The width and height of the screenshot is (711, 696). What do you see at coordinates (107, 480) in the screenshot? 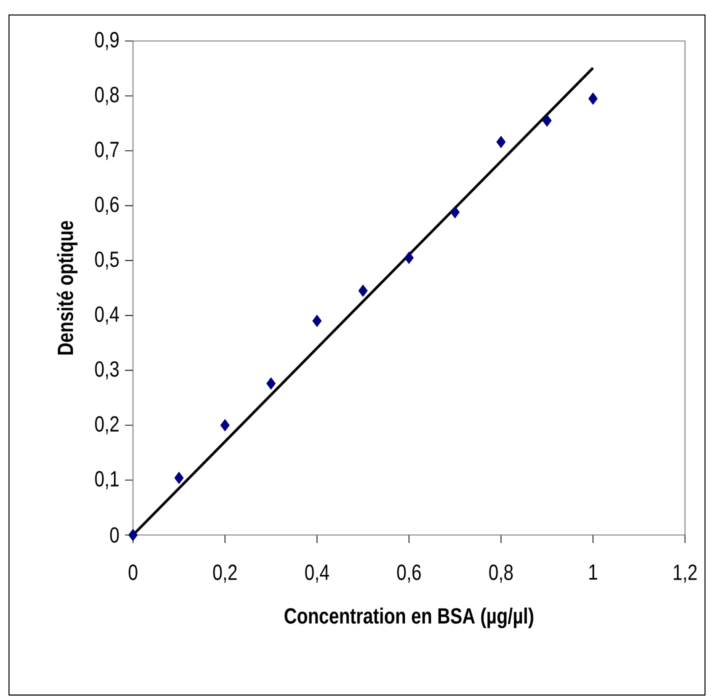
I see `y-tick-label: 0,1` at bounding box center [107, 480].